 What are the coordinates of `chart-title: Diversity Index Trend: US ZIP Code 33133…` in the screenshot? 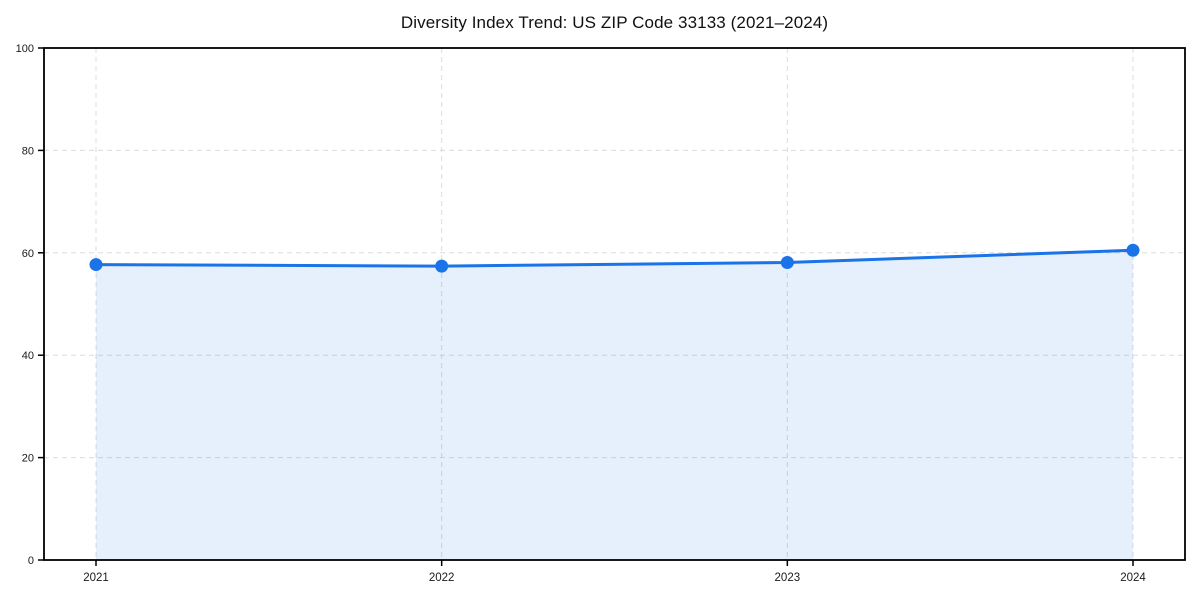 It's located at (614, 22).